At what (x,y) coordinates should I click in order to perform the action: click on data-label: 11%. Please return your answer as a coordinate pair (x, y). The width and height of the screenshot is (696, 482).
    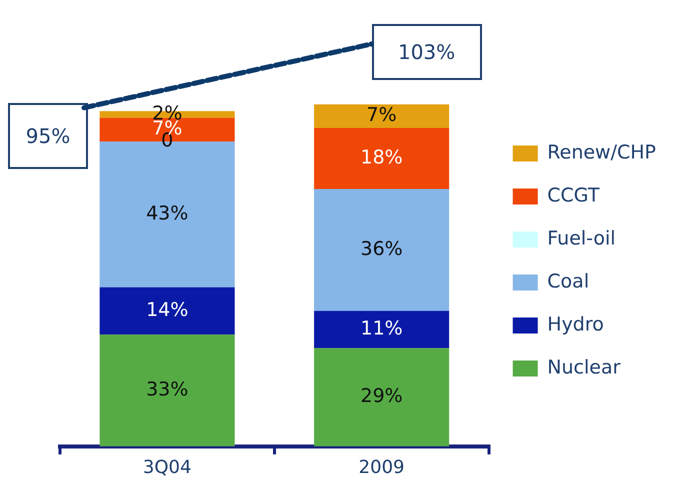
    Looking at the image, I should click on (381, 328).